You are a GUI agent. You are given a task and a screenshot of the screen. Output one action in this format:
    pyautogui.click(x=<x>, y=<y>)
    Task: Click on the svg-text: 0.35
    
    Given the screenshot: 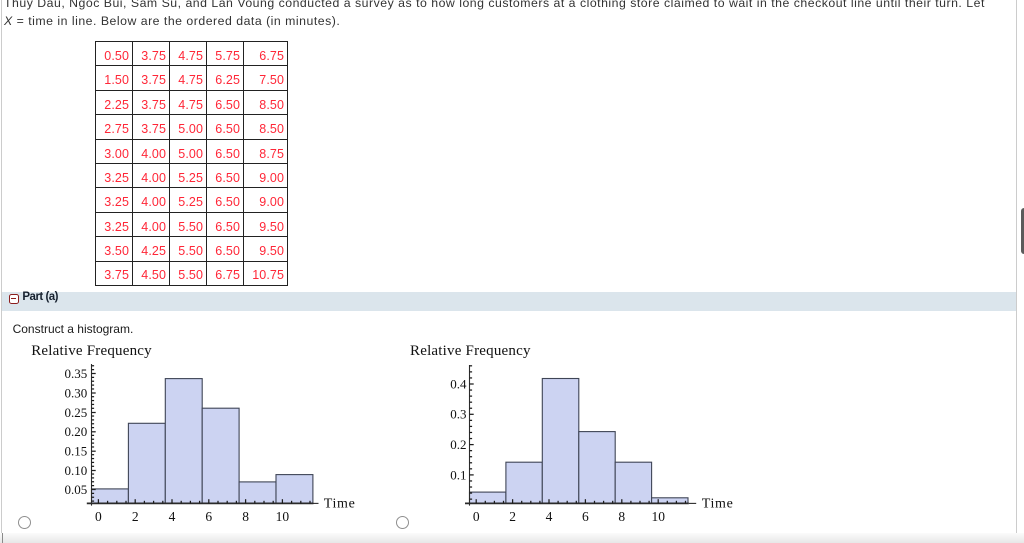 What is the action you would take?
    pyautogui.click(x=76, y=373)
    